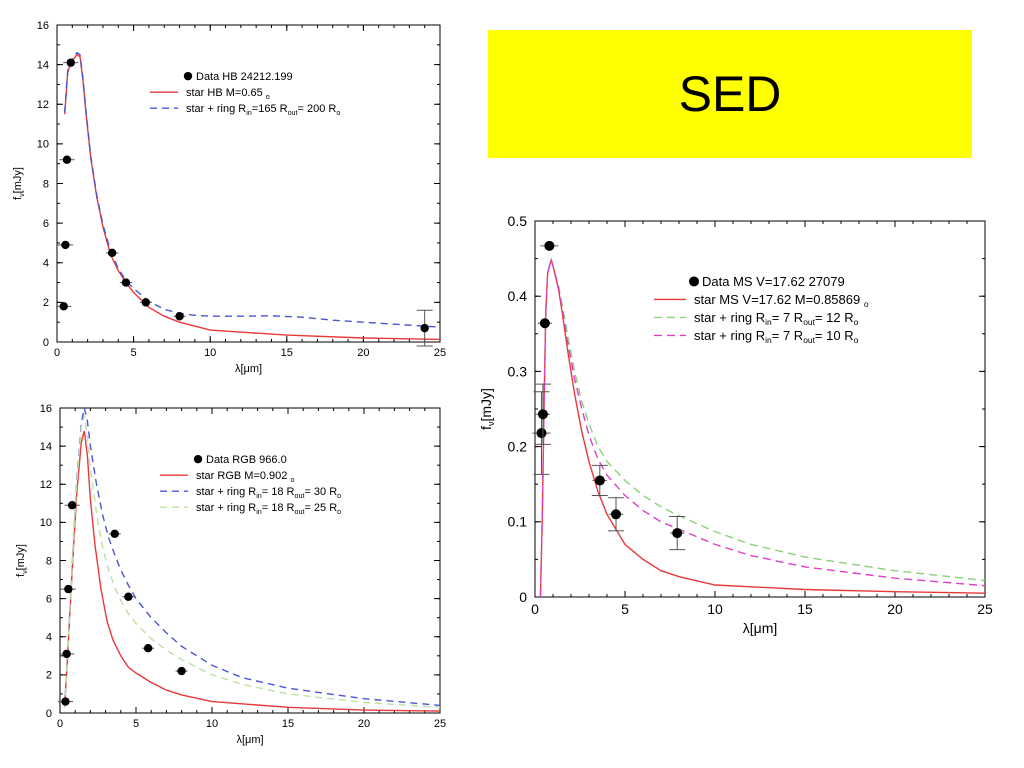 The height and width of the screenshot is (768, 1024). What do you see at coordinates (773, 281) in the screenshot?
I see `legend-data-label: Data MS V=17.62 27079` at bounding box center [773, 281].